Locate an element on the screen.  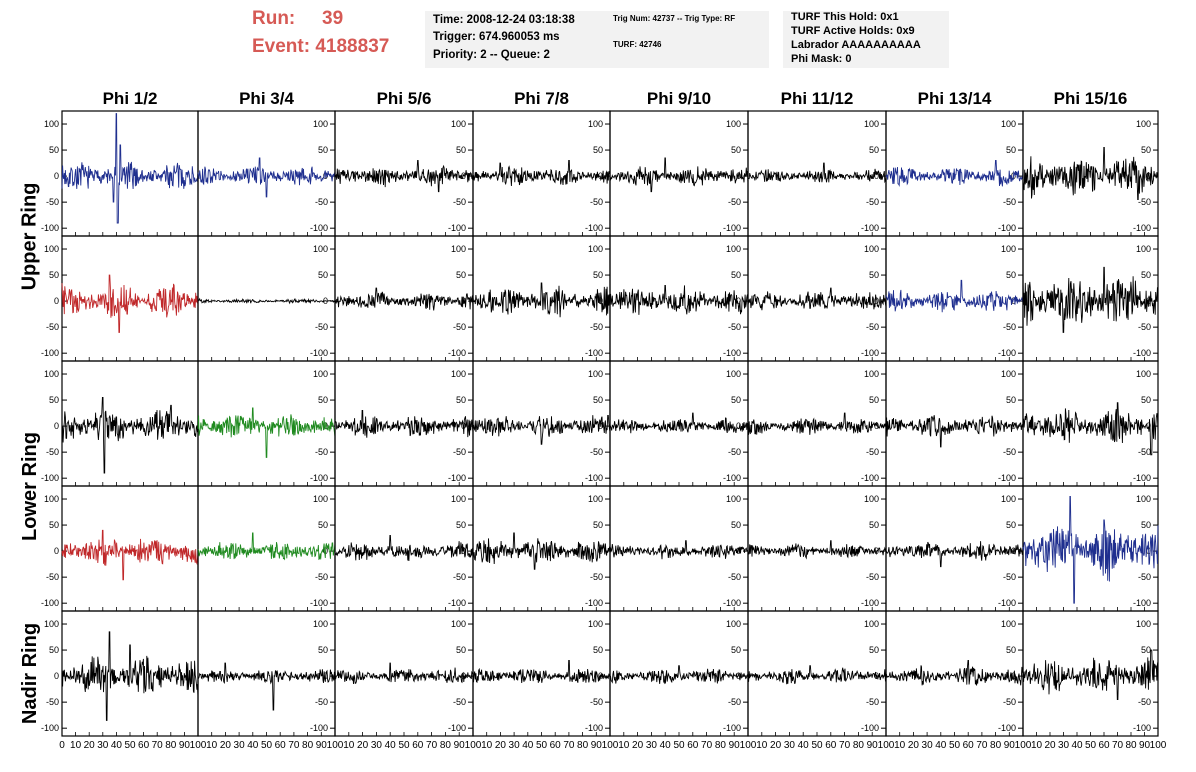
column-header: Phi 5/6 is located at coordinates (404, 98).